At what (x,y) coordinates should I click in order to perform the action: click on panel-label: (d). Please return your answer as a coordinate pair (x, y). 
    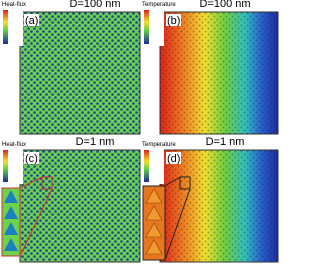
    Looking at the image, I should click on (173, 159).